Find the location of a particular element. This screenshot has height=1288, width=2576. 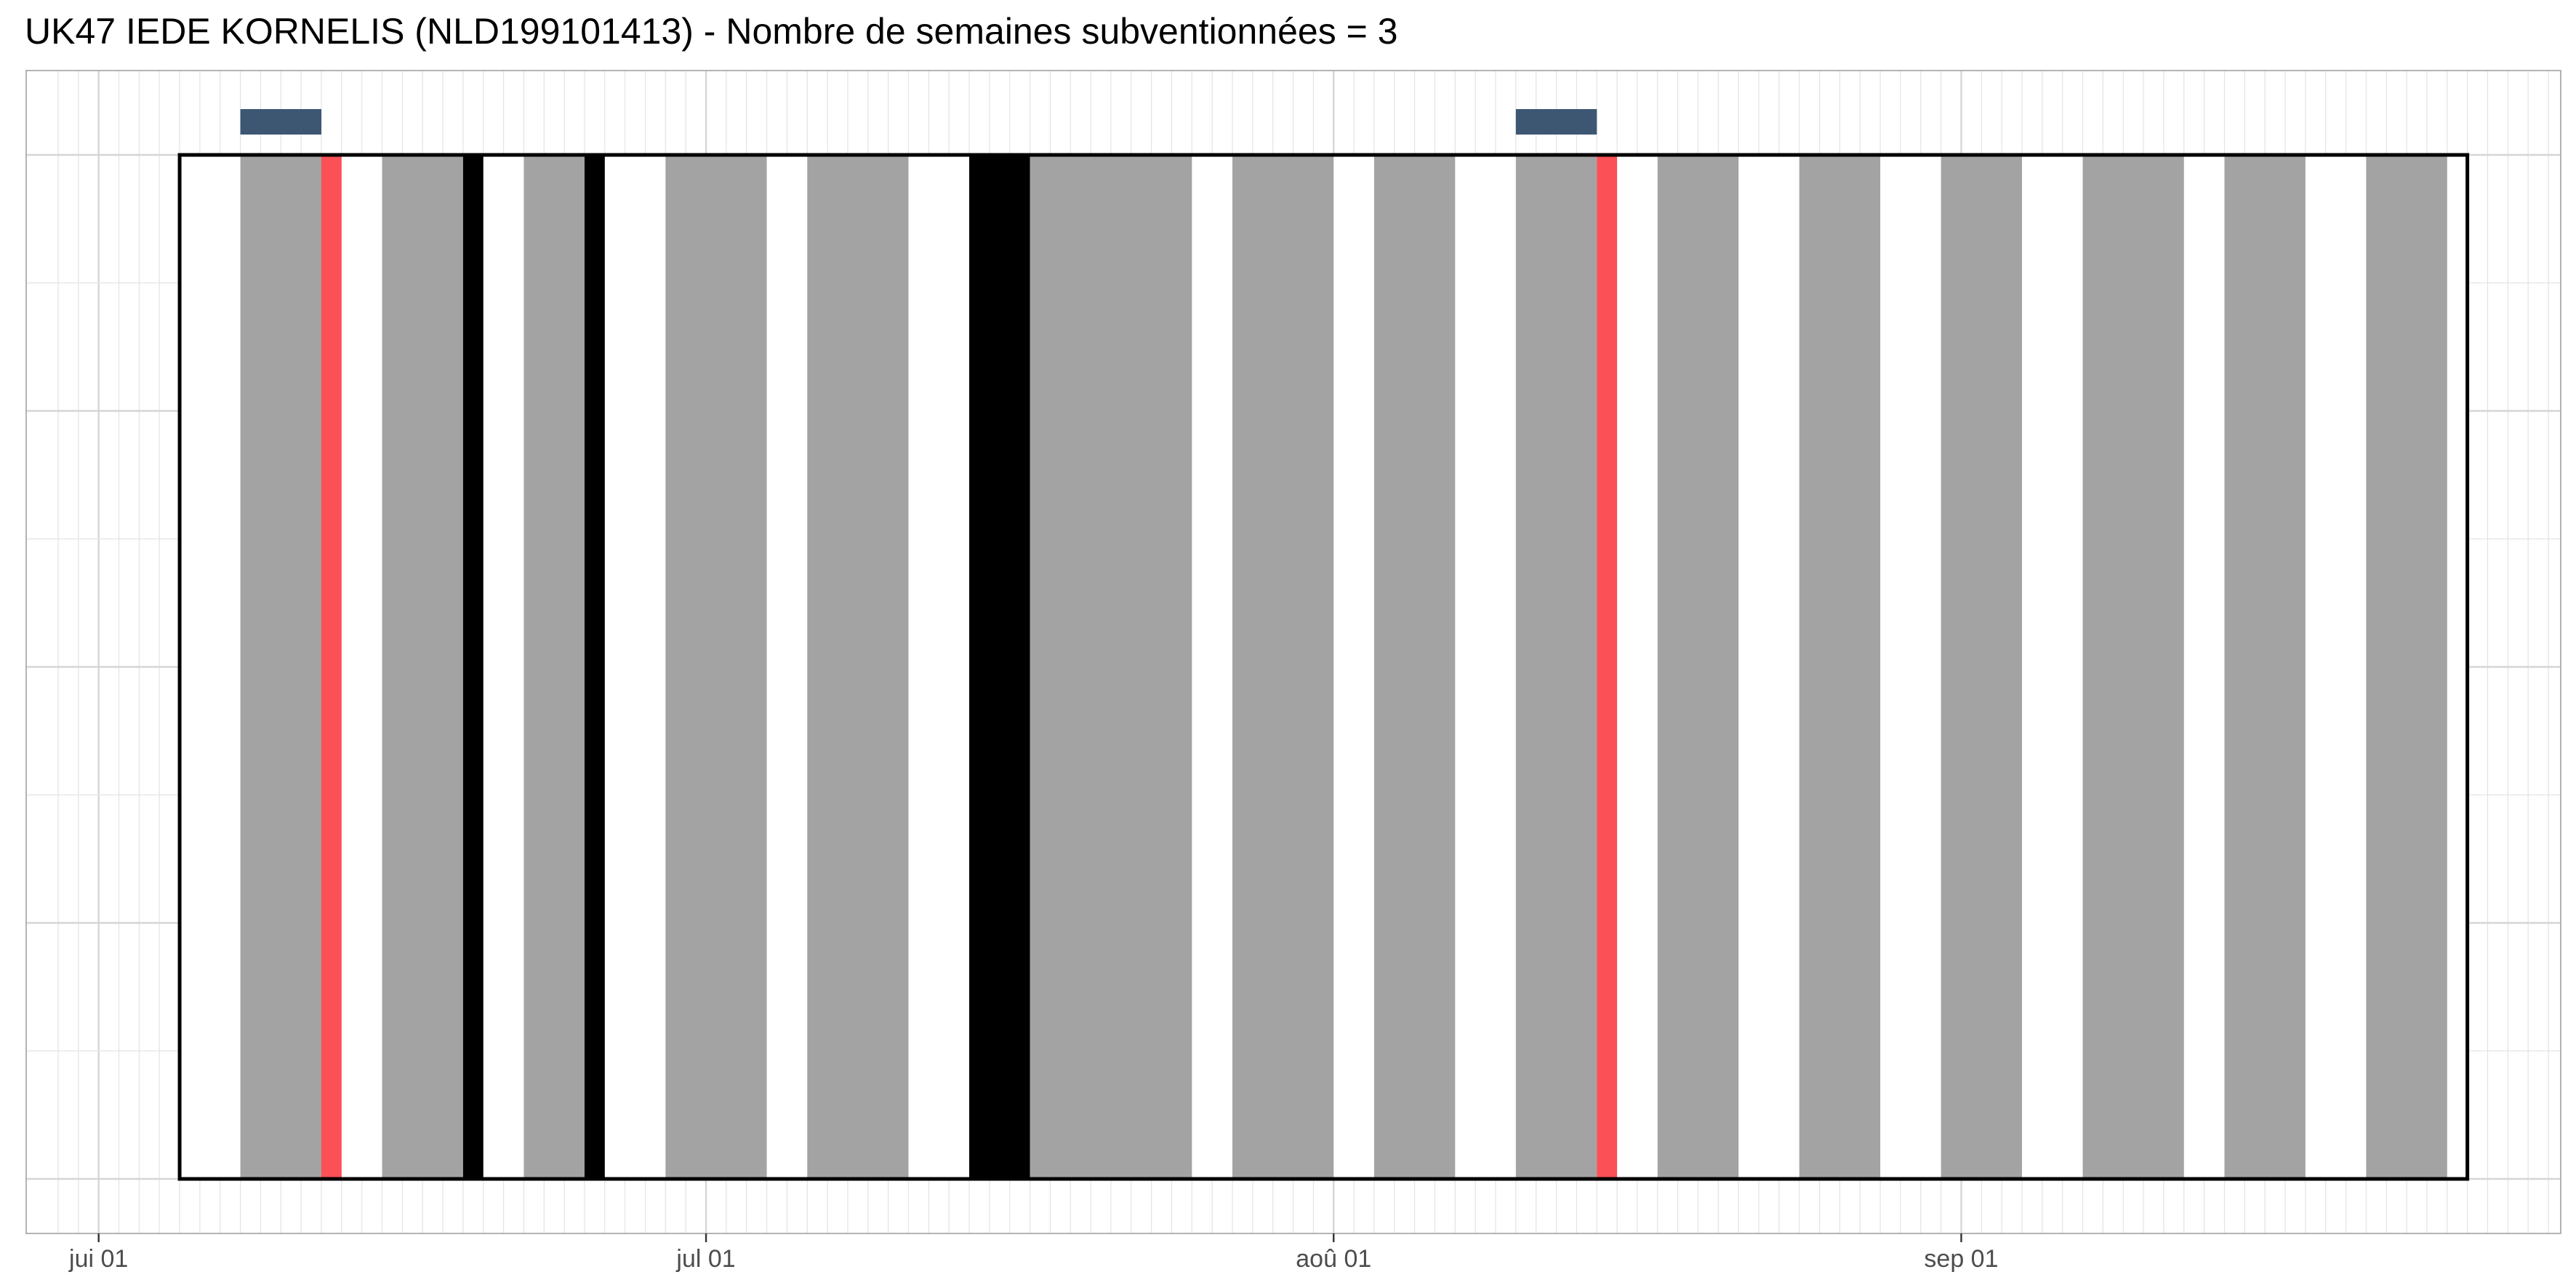

x-tick-label: jul 01 is located at coordinates (705, 1259).